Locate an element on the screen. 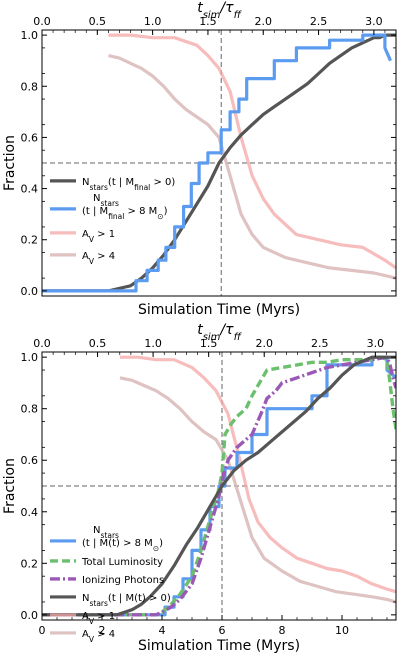 The height and width of the screenshot is (656, 400). x-tick-label: 6 is located at coordinates (222, 630).